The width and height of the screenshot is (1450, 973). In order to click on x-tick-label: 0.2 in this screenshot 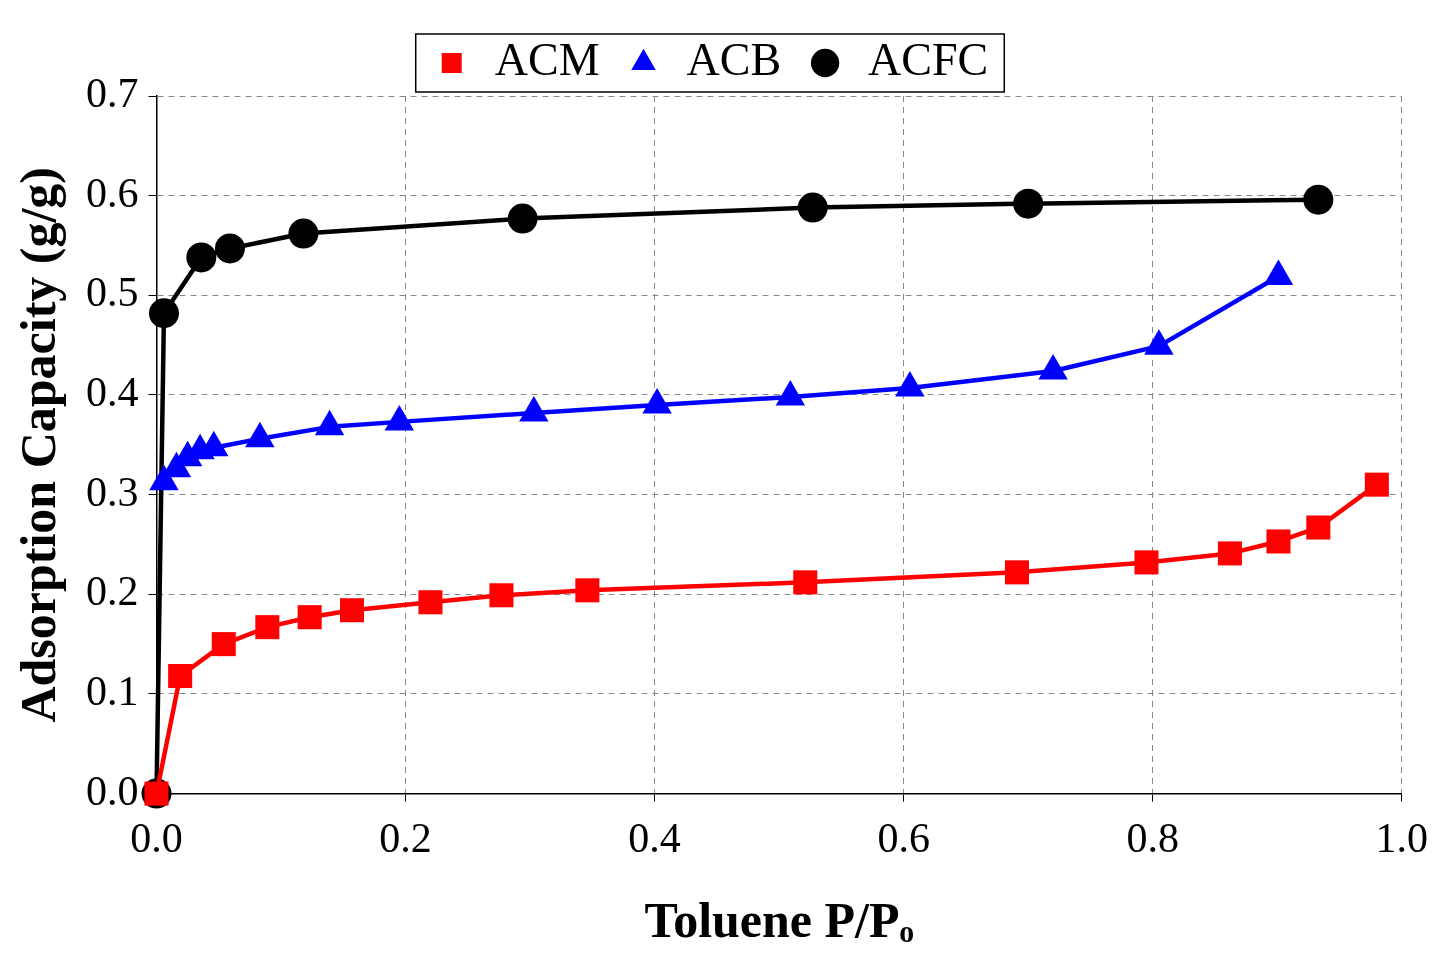, I will do `click(405, 837)`.